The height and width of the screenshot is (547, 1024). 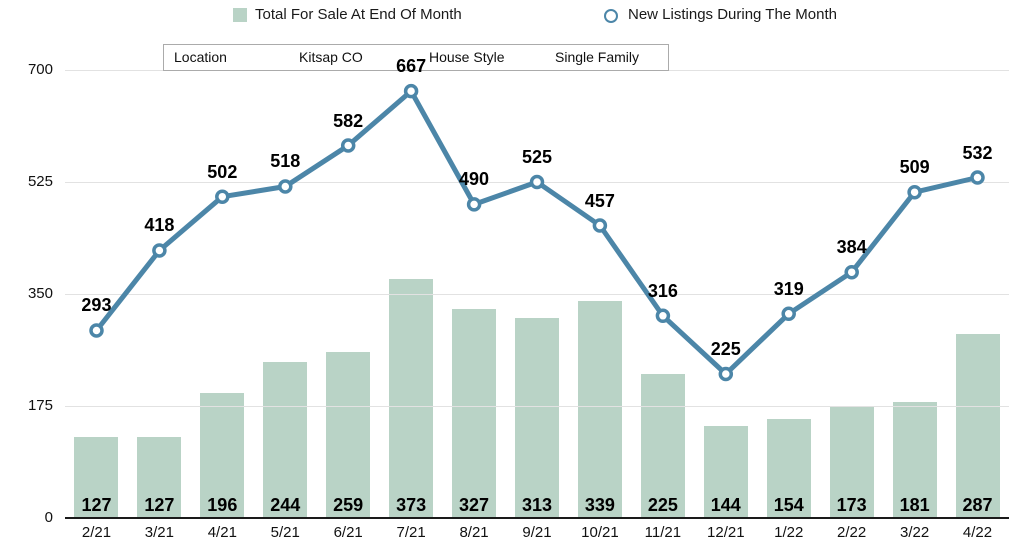 What do you see at coordinates (96, 305) in the screenshot?
I see `line-value-label: 293` at bounding box center [96, 305].